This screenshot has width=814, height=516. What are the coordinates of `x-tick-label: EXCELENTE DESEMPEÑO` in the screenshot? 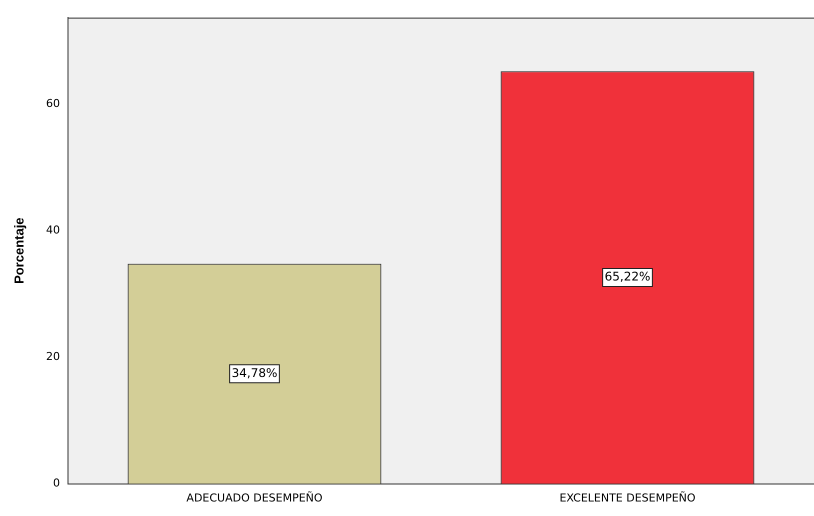 It's located at (627, 497).